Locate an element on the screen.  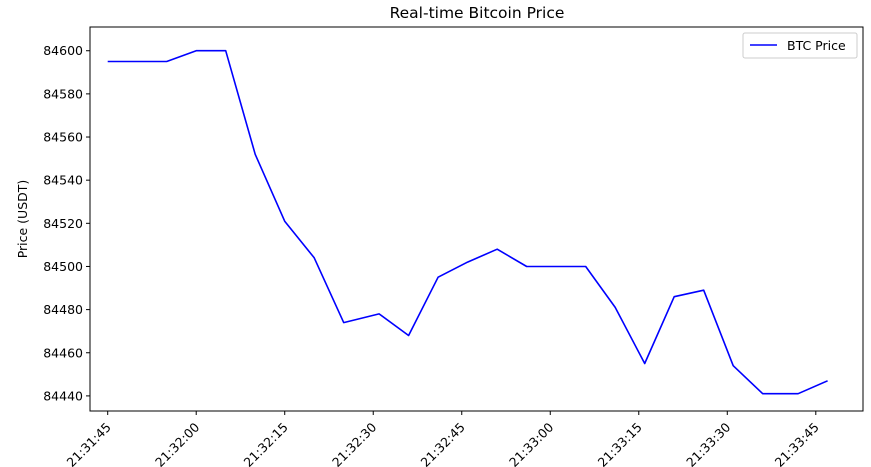
y-axis-title: Price (USDT) is located at coordinates (22, 219).